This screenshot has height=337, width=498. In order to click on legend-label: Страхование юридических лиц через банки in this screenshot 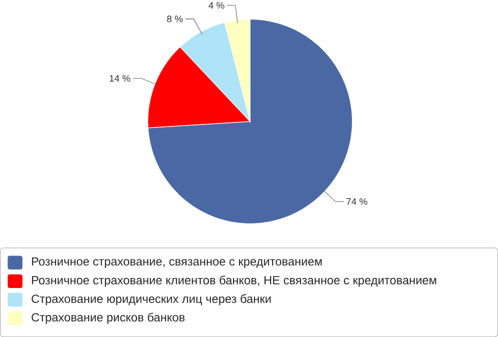, I will do `click(151, 300)`.